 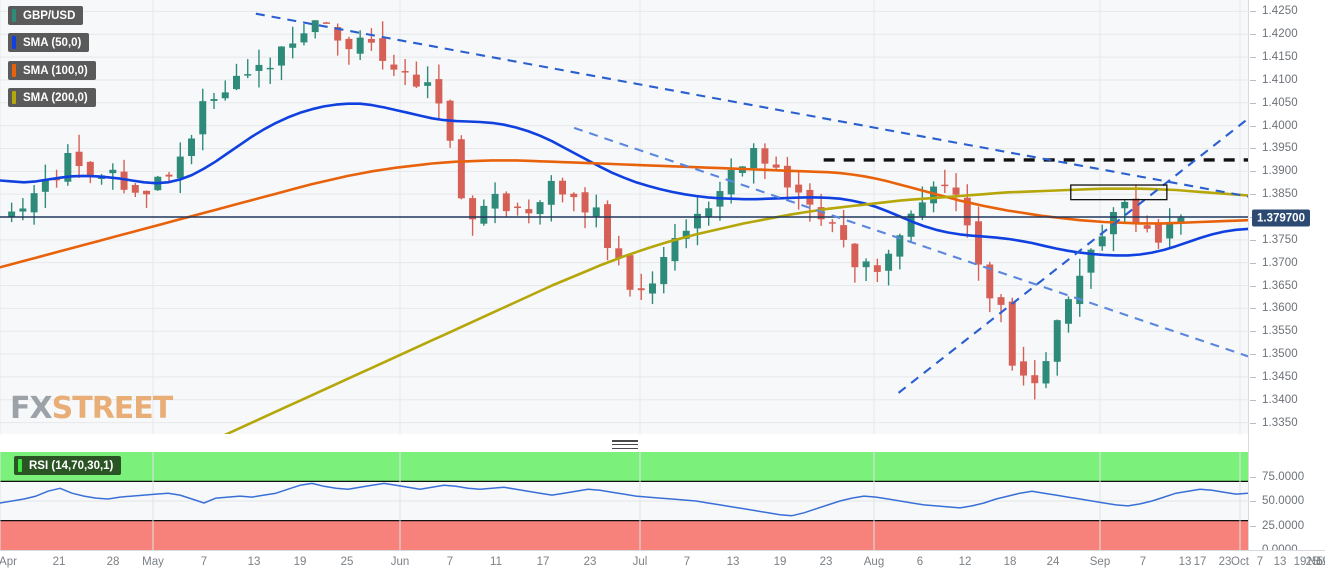 I want to click on legend-sma200: SMA (200,0), so click(x=52, y=97).